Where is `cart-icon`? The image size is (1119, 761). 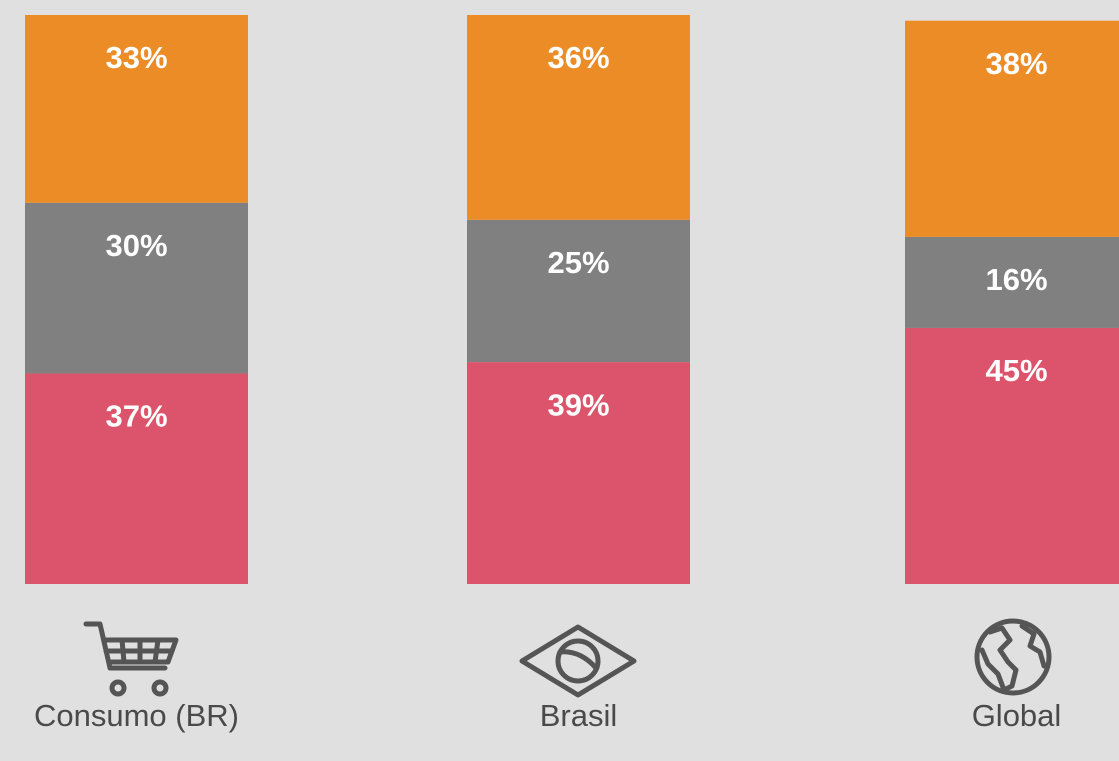
cart-icon is located at coordinates (131, 659).